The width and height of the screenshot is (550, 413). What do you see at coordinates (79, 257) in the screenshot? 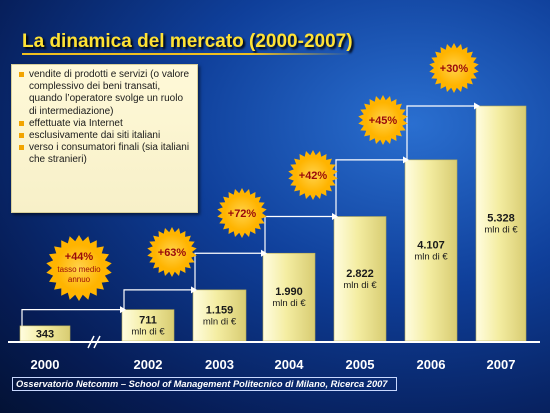
I see `growth-label: +44%` at bounding box center [79, 257].